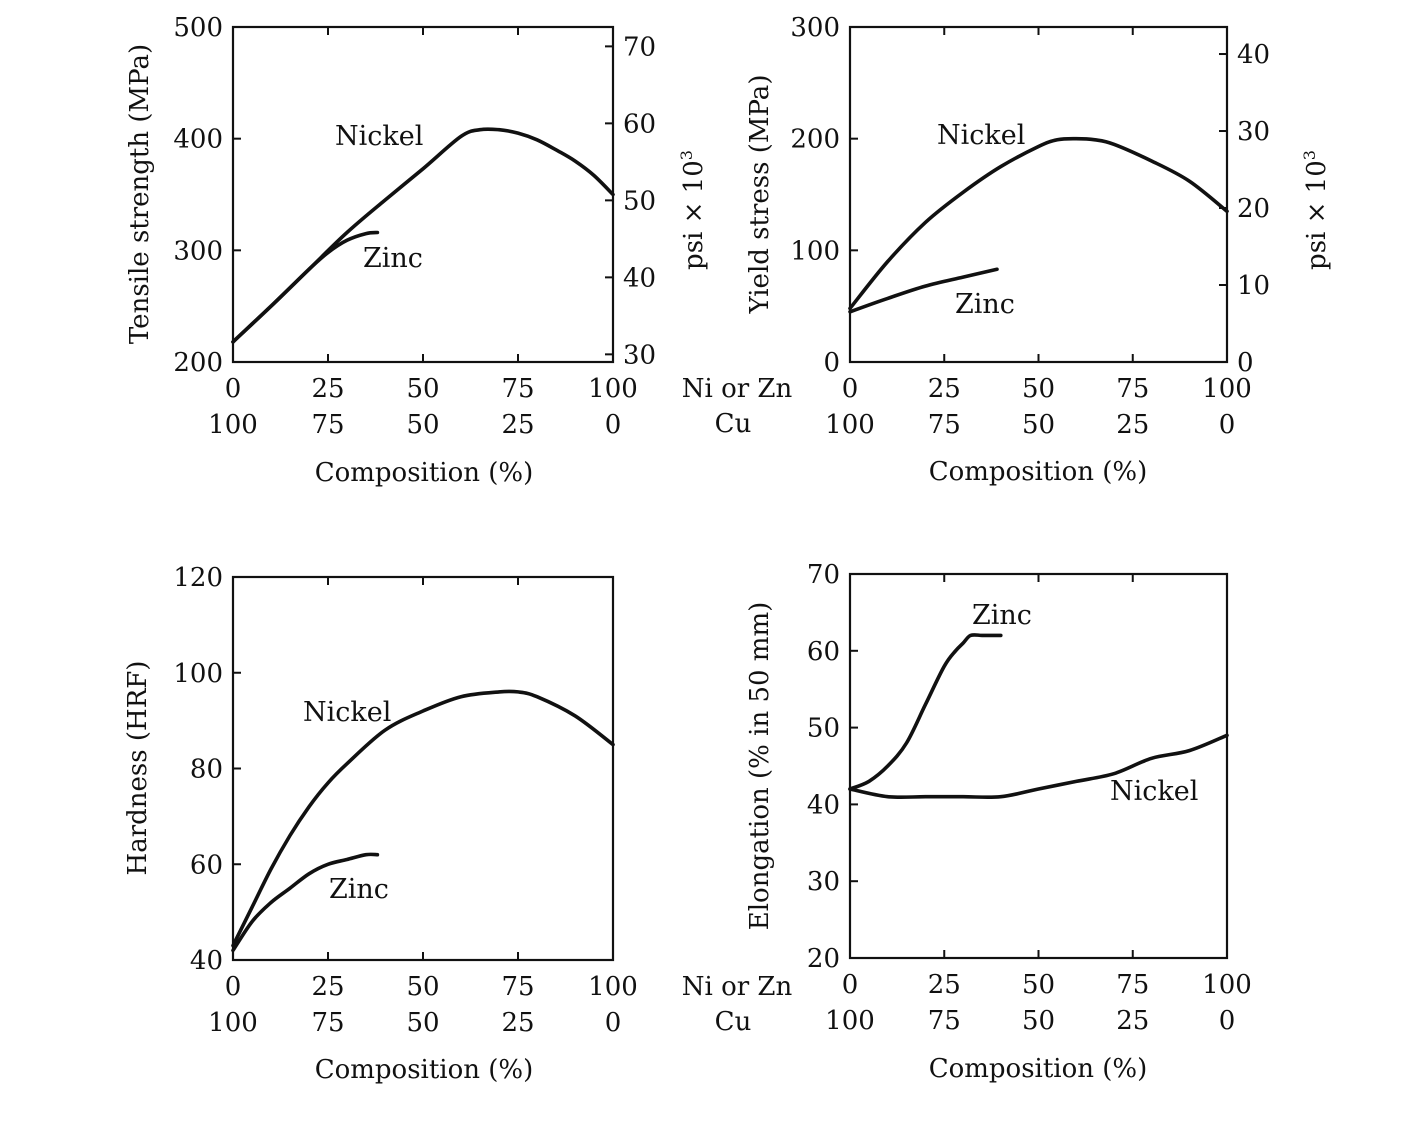  What do you see at coordinates (1253, 209) in the screenshot?
I see `right-tick-label: 20` at bounding box center [1253, 209].